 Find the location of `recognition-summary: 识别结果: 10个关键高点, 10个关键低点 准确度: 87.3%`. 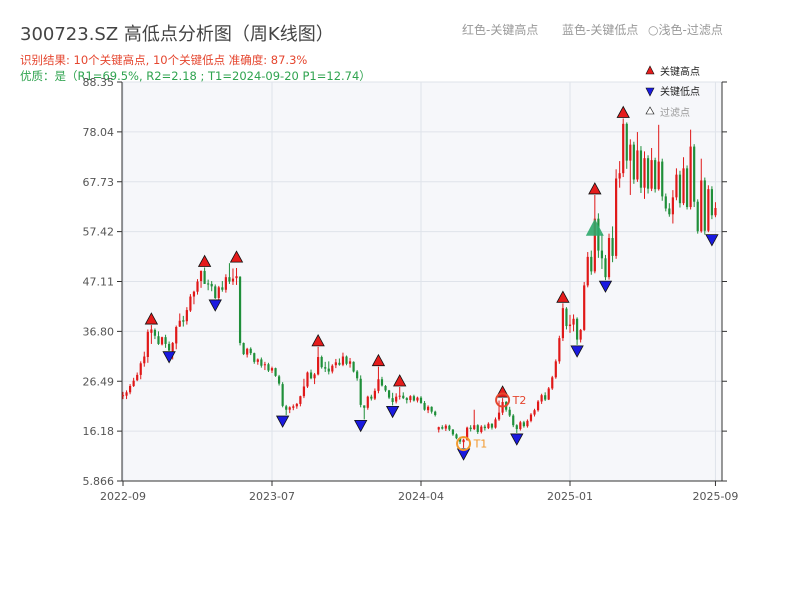

recognition-summary: 识别结果: 10个关键高点, 10个关键低点 准确度: 87.3% is located at coordinates (164, 60).